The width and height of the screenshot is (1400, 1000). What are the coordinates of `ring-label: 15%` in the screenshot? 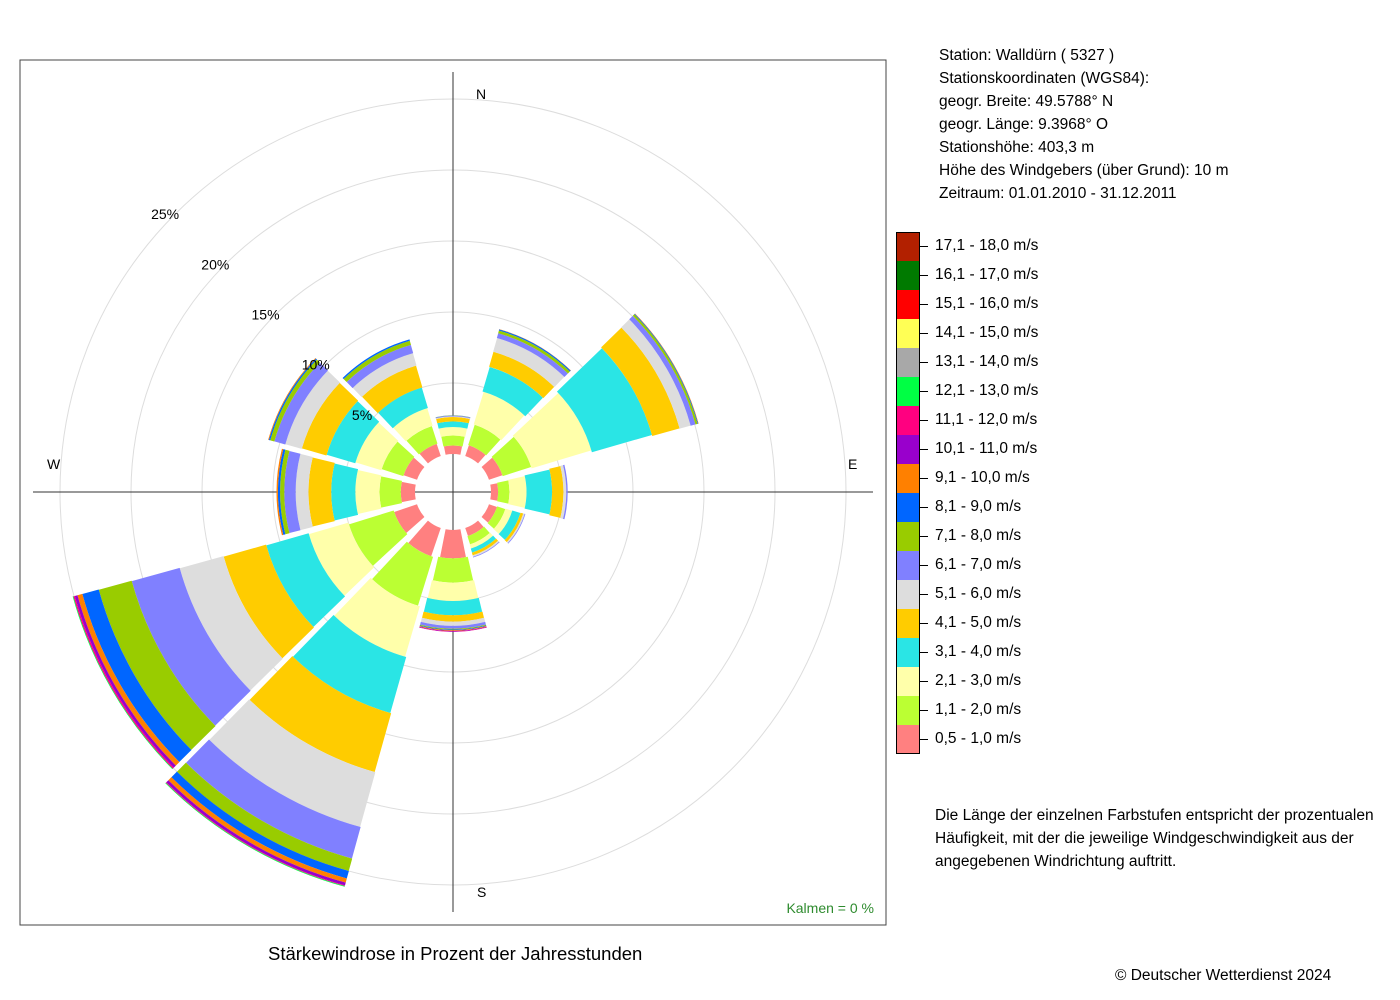 It's located at (266, 315).